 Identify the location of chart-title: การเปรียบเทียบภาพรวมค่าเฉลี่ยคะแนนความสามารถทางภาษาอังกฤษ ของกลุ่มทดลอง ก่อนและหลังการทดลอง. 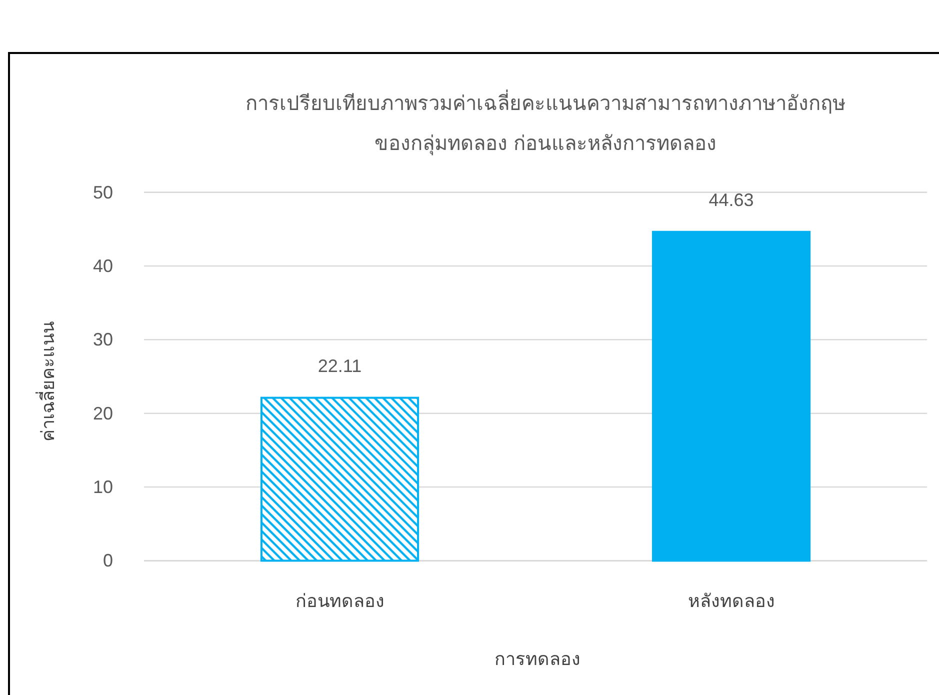
(546, 122).